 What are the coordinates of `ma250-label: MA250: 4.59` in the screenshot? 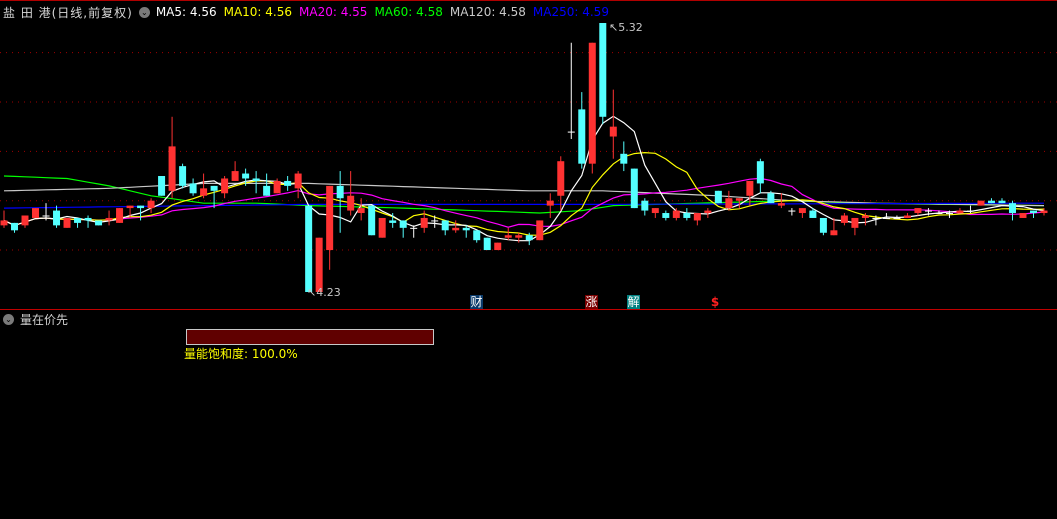 It's located at (570, 12).